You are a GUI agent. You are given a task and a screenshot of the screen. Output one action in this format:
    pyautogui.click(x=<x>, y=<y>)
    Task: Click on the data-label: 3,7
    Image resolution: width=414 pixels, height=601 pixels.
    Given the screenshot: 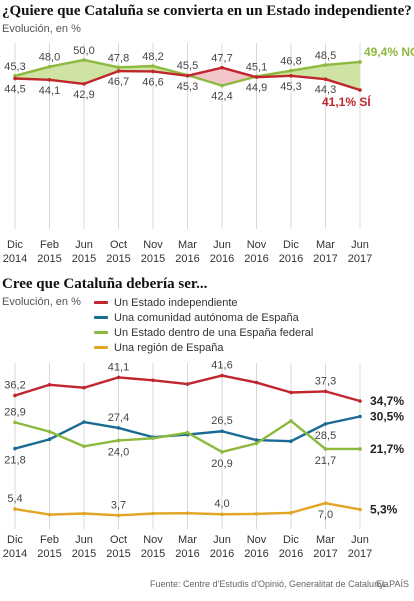 What is the action you would take?
    pyautogui.click(x=118, y=505)
    